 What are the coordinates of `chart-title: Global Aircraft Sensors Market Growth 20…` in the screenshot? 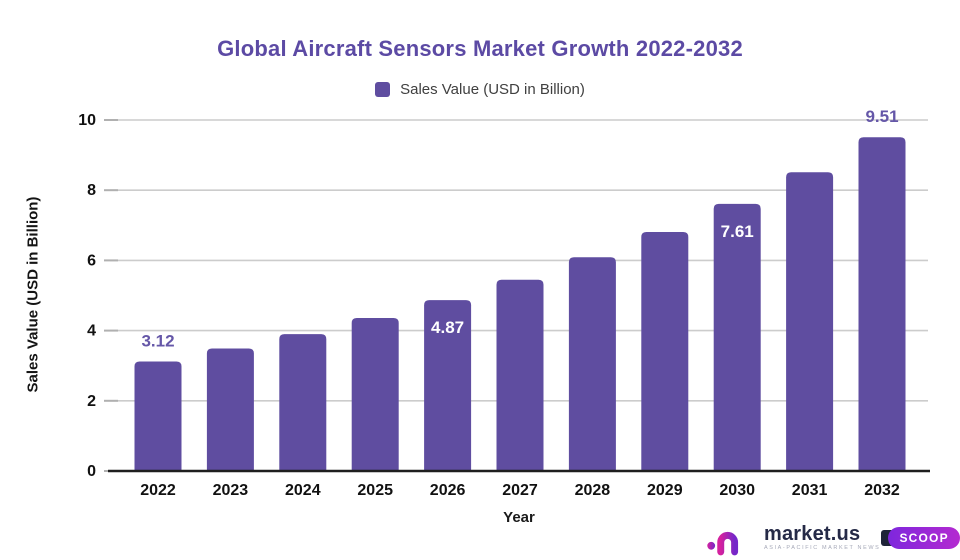 It's located at (480, 48).